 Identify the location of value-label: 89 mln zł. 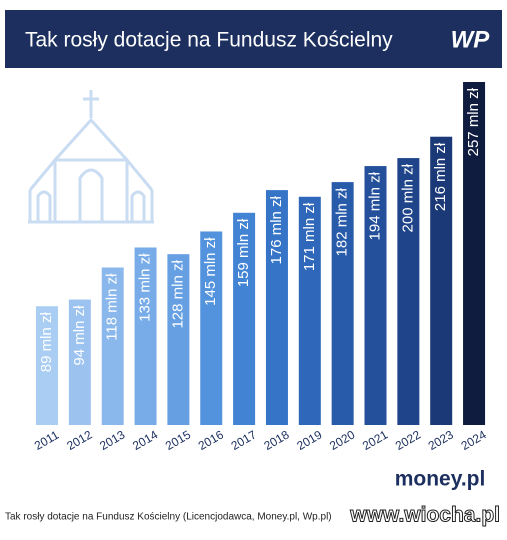
(46, 342).